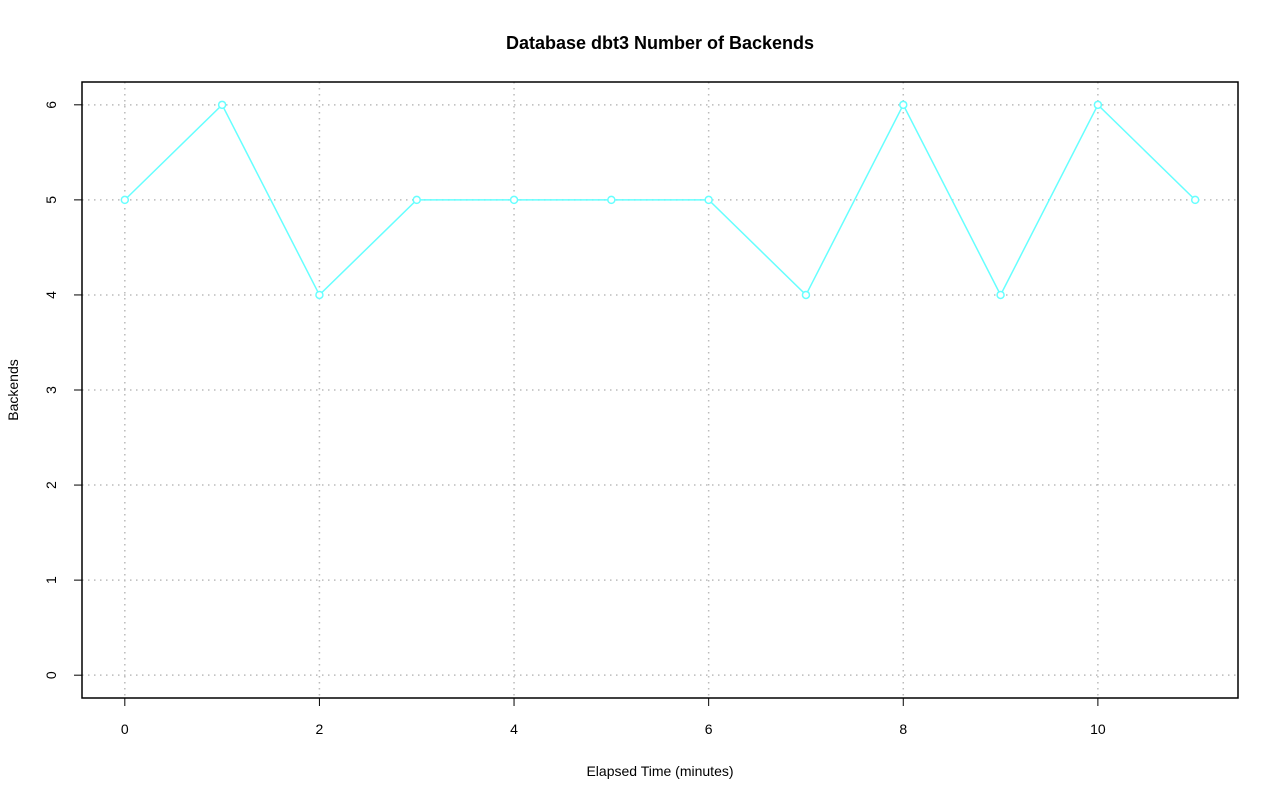 This screenshot has height=801, width=1280. What do you see at coordinates (659, 771) in the screenshot?
I see `x-axis-label: Elapsed Time (minutes)` at bounding box center [659, 771].